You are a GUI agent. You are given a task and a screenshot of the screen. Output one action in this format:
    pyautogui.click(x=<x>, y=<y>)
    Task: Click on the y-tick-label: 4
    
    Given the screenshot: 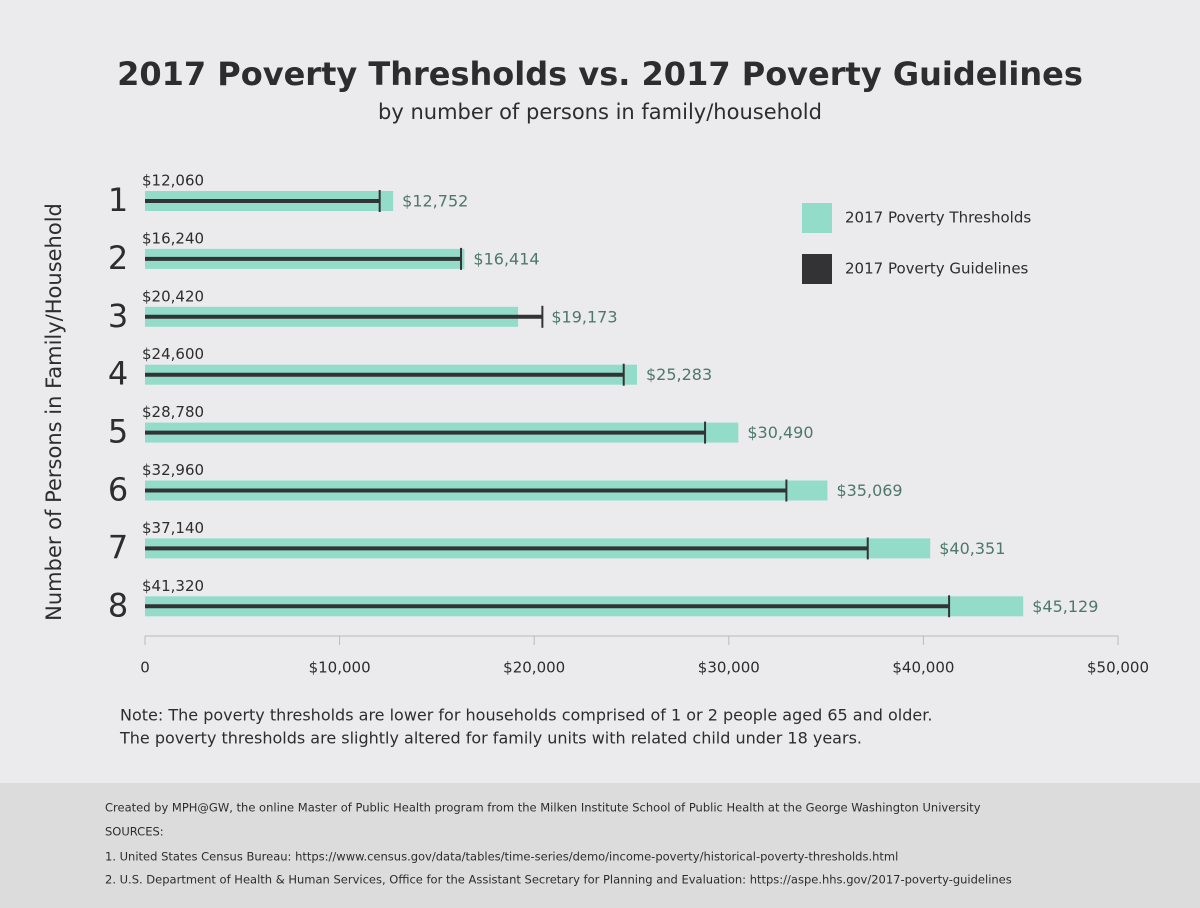 What is the action you would take?
    pyautogui.click(x=118, y=374)
    